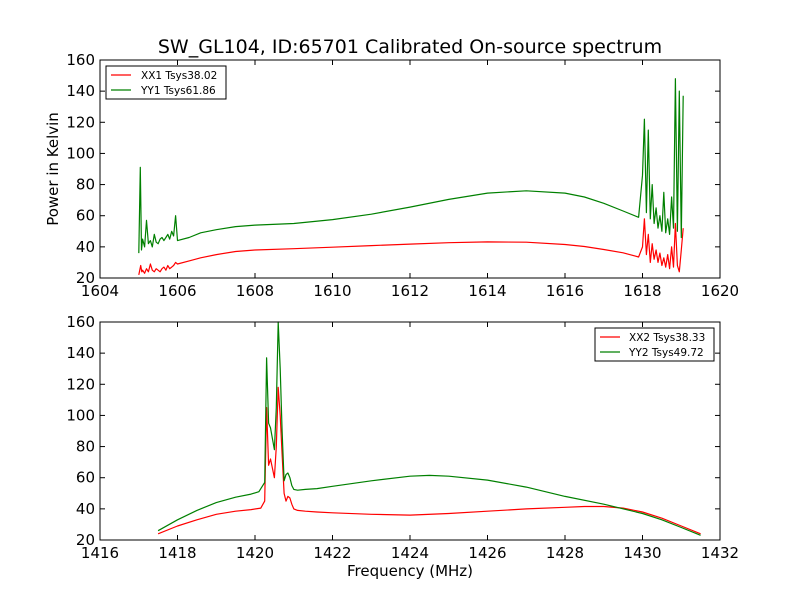 The width and height of the screenshot is (800, 600). I want to click on bottom-x-tick-label: 1416, so click(100, 553).